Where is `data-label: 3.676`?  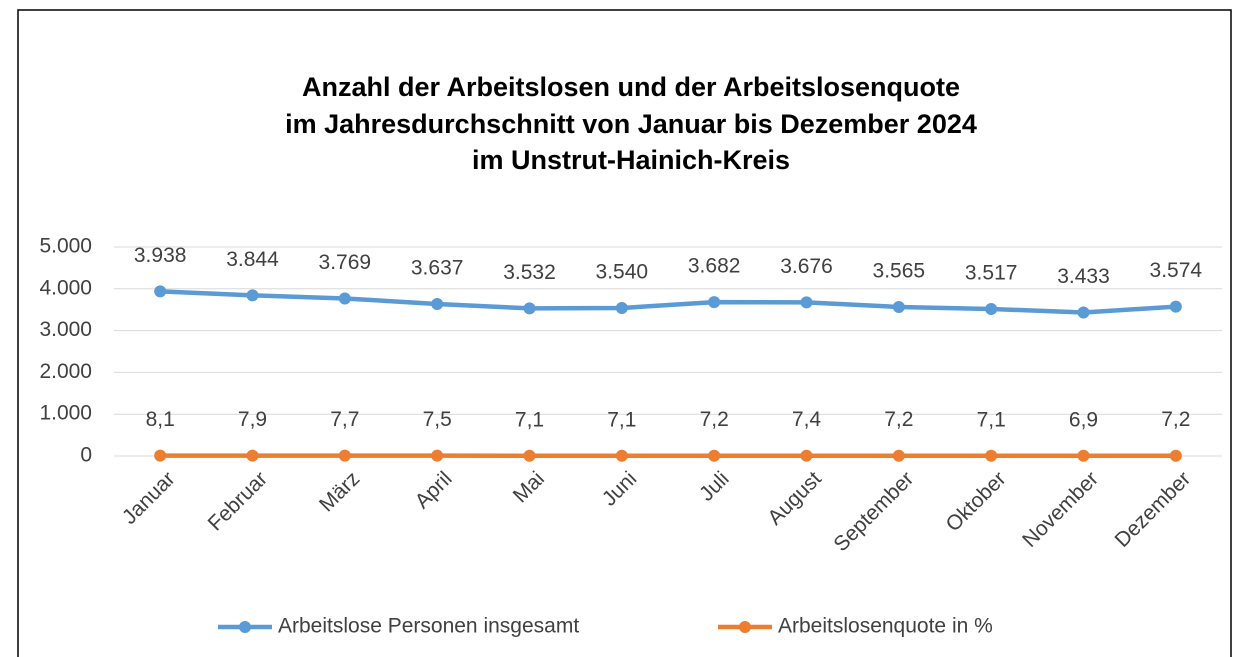
data-label: 3.676 is located at coordinates (806, 266).